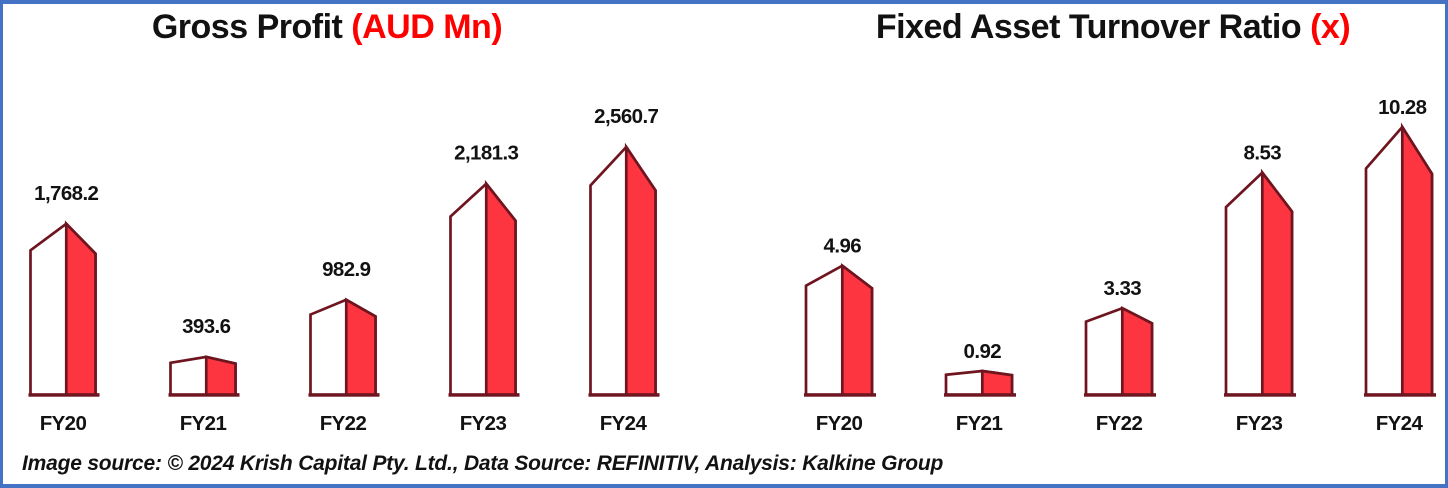  What do you see at coordinates (251, 27) in the screenshot?
I see `title-gross-profit-main: Gross Profit` at bounding box center [251, 27].